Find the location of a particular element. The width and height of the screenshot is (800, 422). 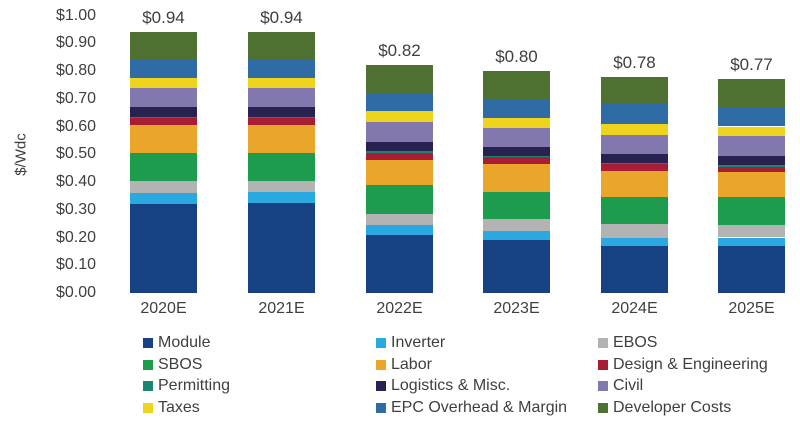

y-tick-label: $0.60 is located at coordinates (75, 126).